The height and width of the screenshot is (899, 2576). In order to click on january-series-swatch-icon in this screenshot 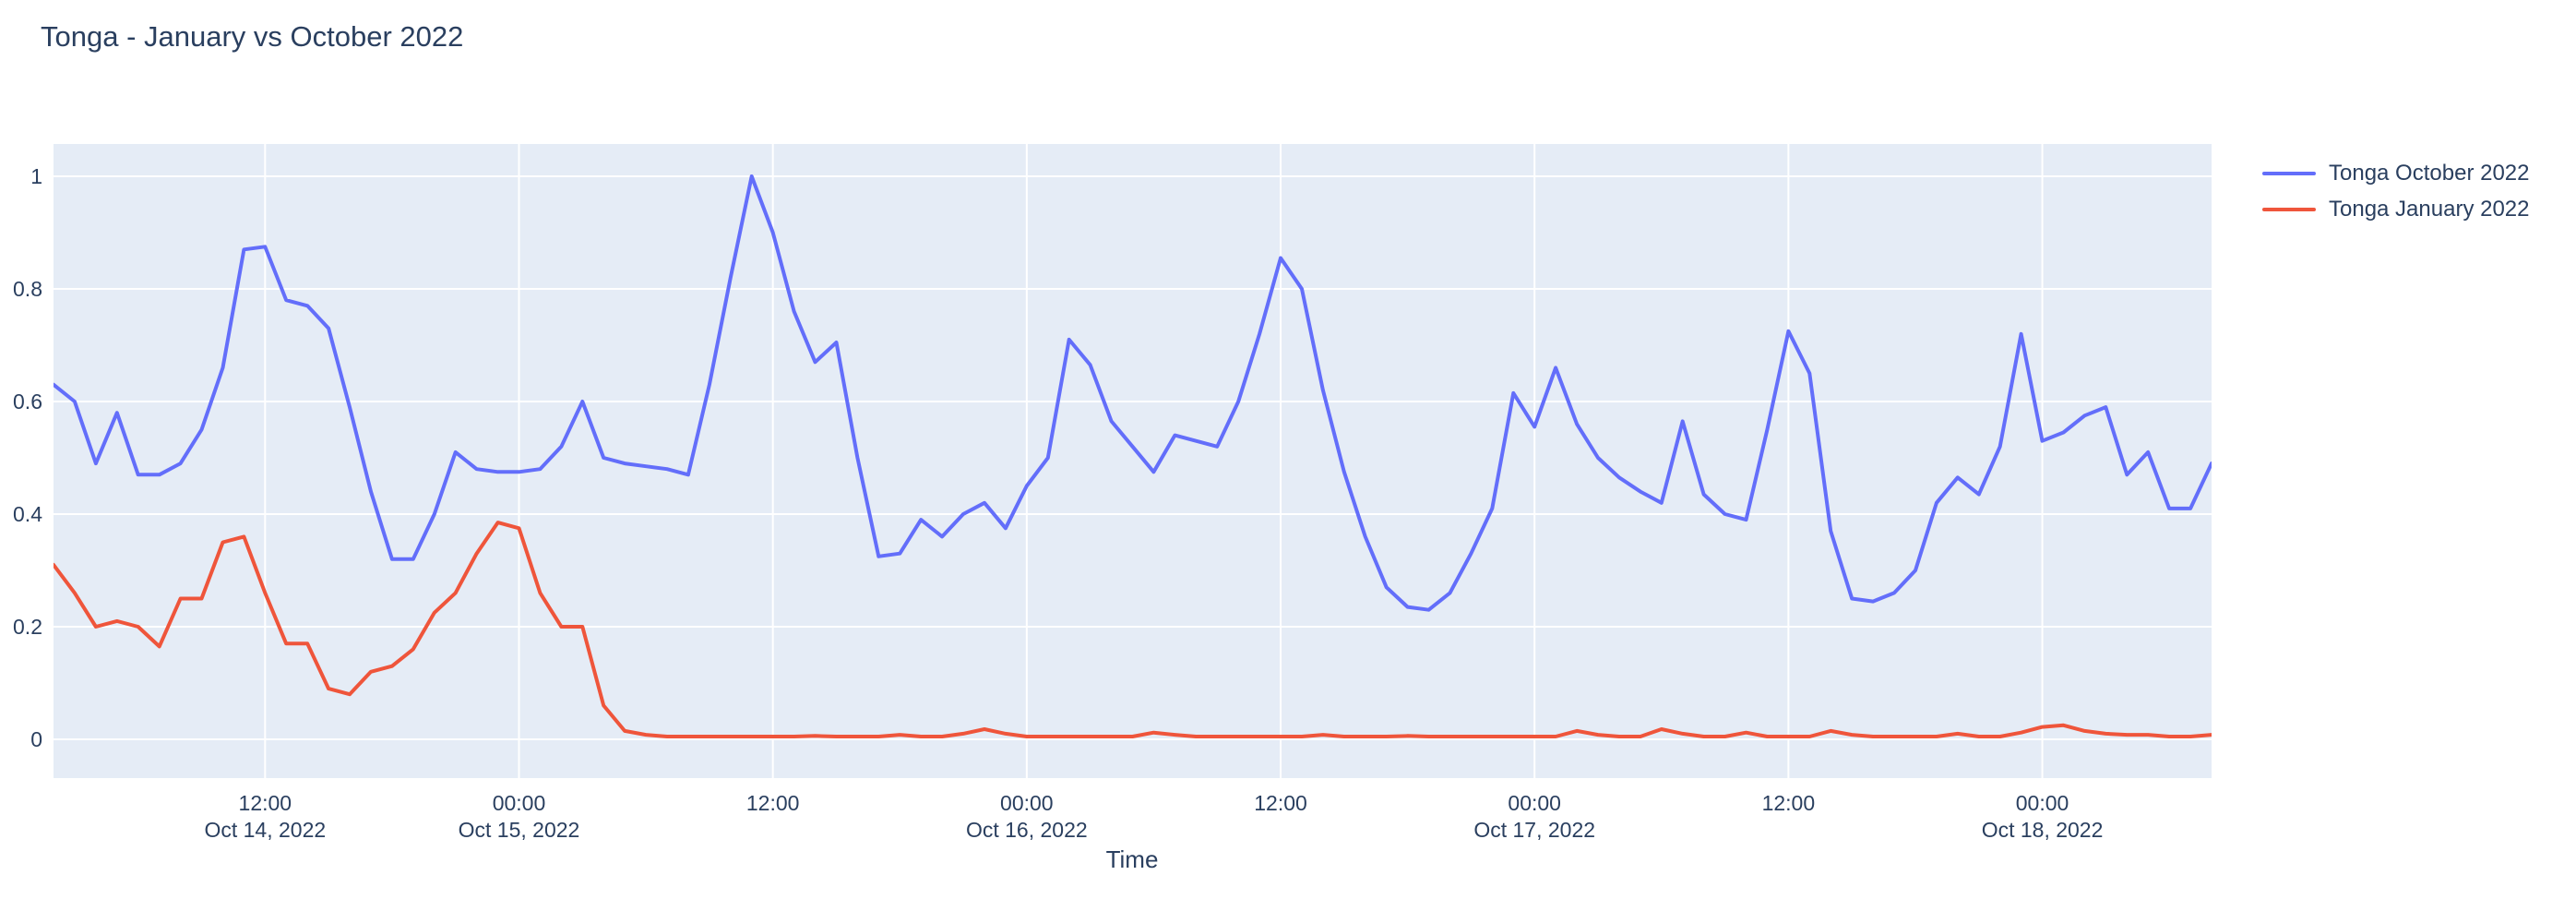, I will do `click(2289, 209)`.